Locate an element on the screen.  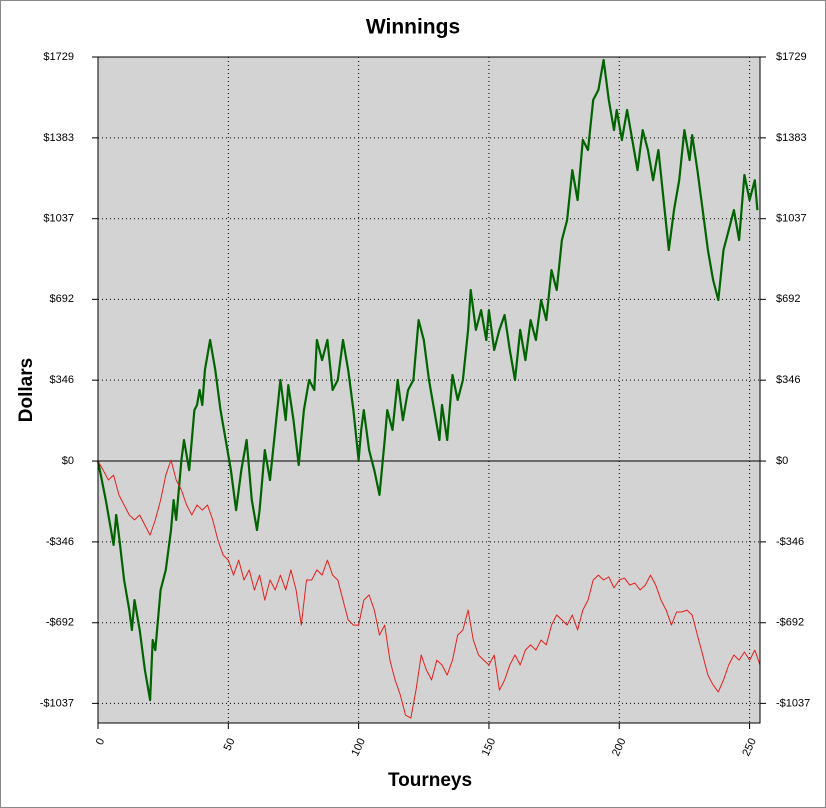
y-tick-label: $1037 is located at coordinates (58, 219).